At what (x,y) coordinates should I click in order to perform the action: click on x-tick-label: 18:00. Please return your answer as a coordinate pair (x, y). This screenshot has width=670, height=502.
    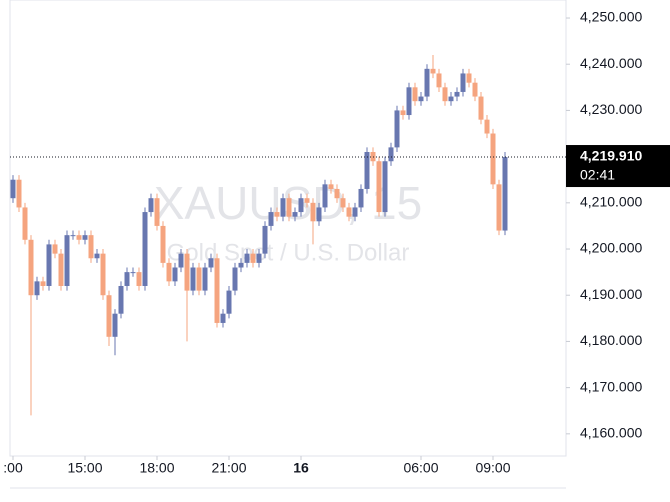
    Looking at the image, I should click on (156, 468).